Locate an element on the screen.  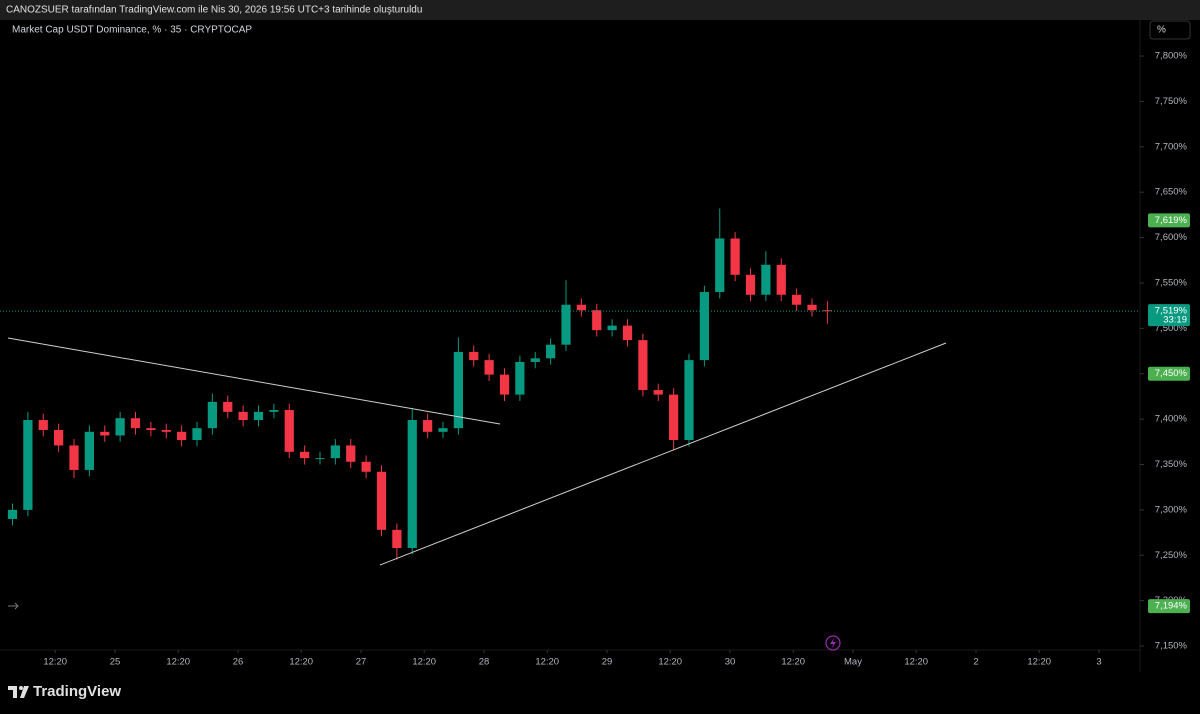
x-tick-label: 25 is located at coordinates (115, 662).